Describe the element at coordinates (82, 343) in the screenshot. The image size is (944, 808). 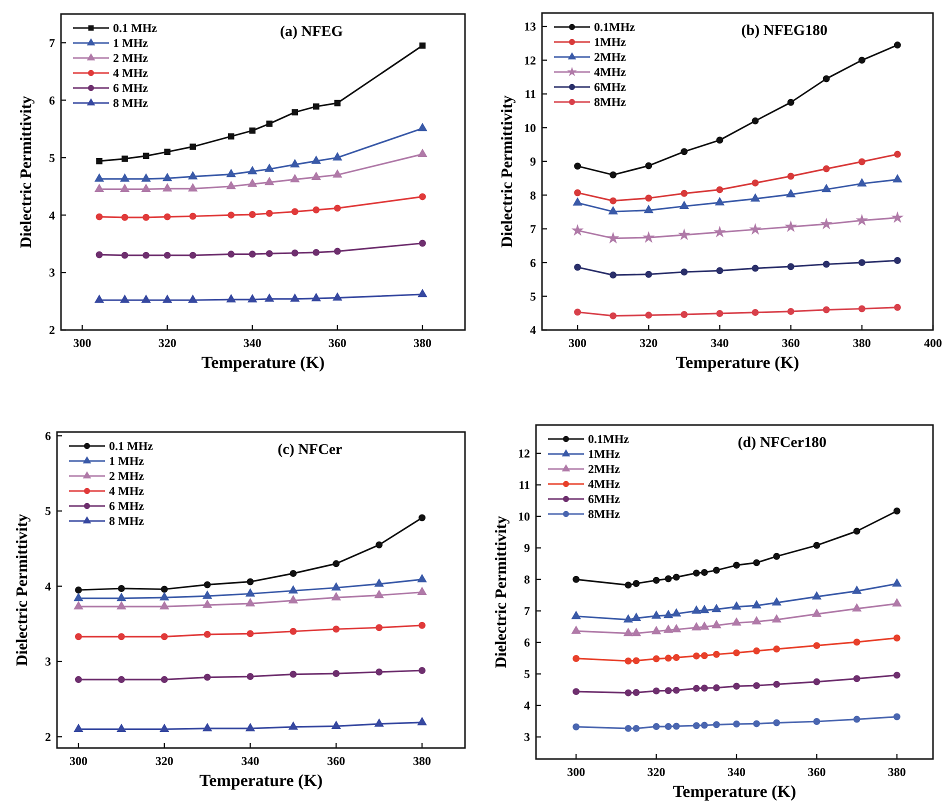
I see `x-tick-label: 300` at that location.